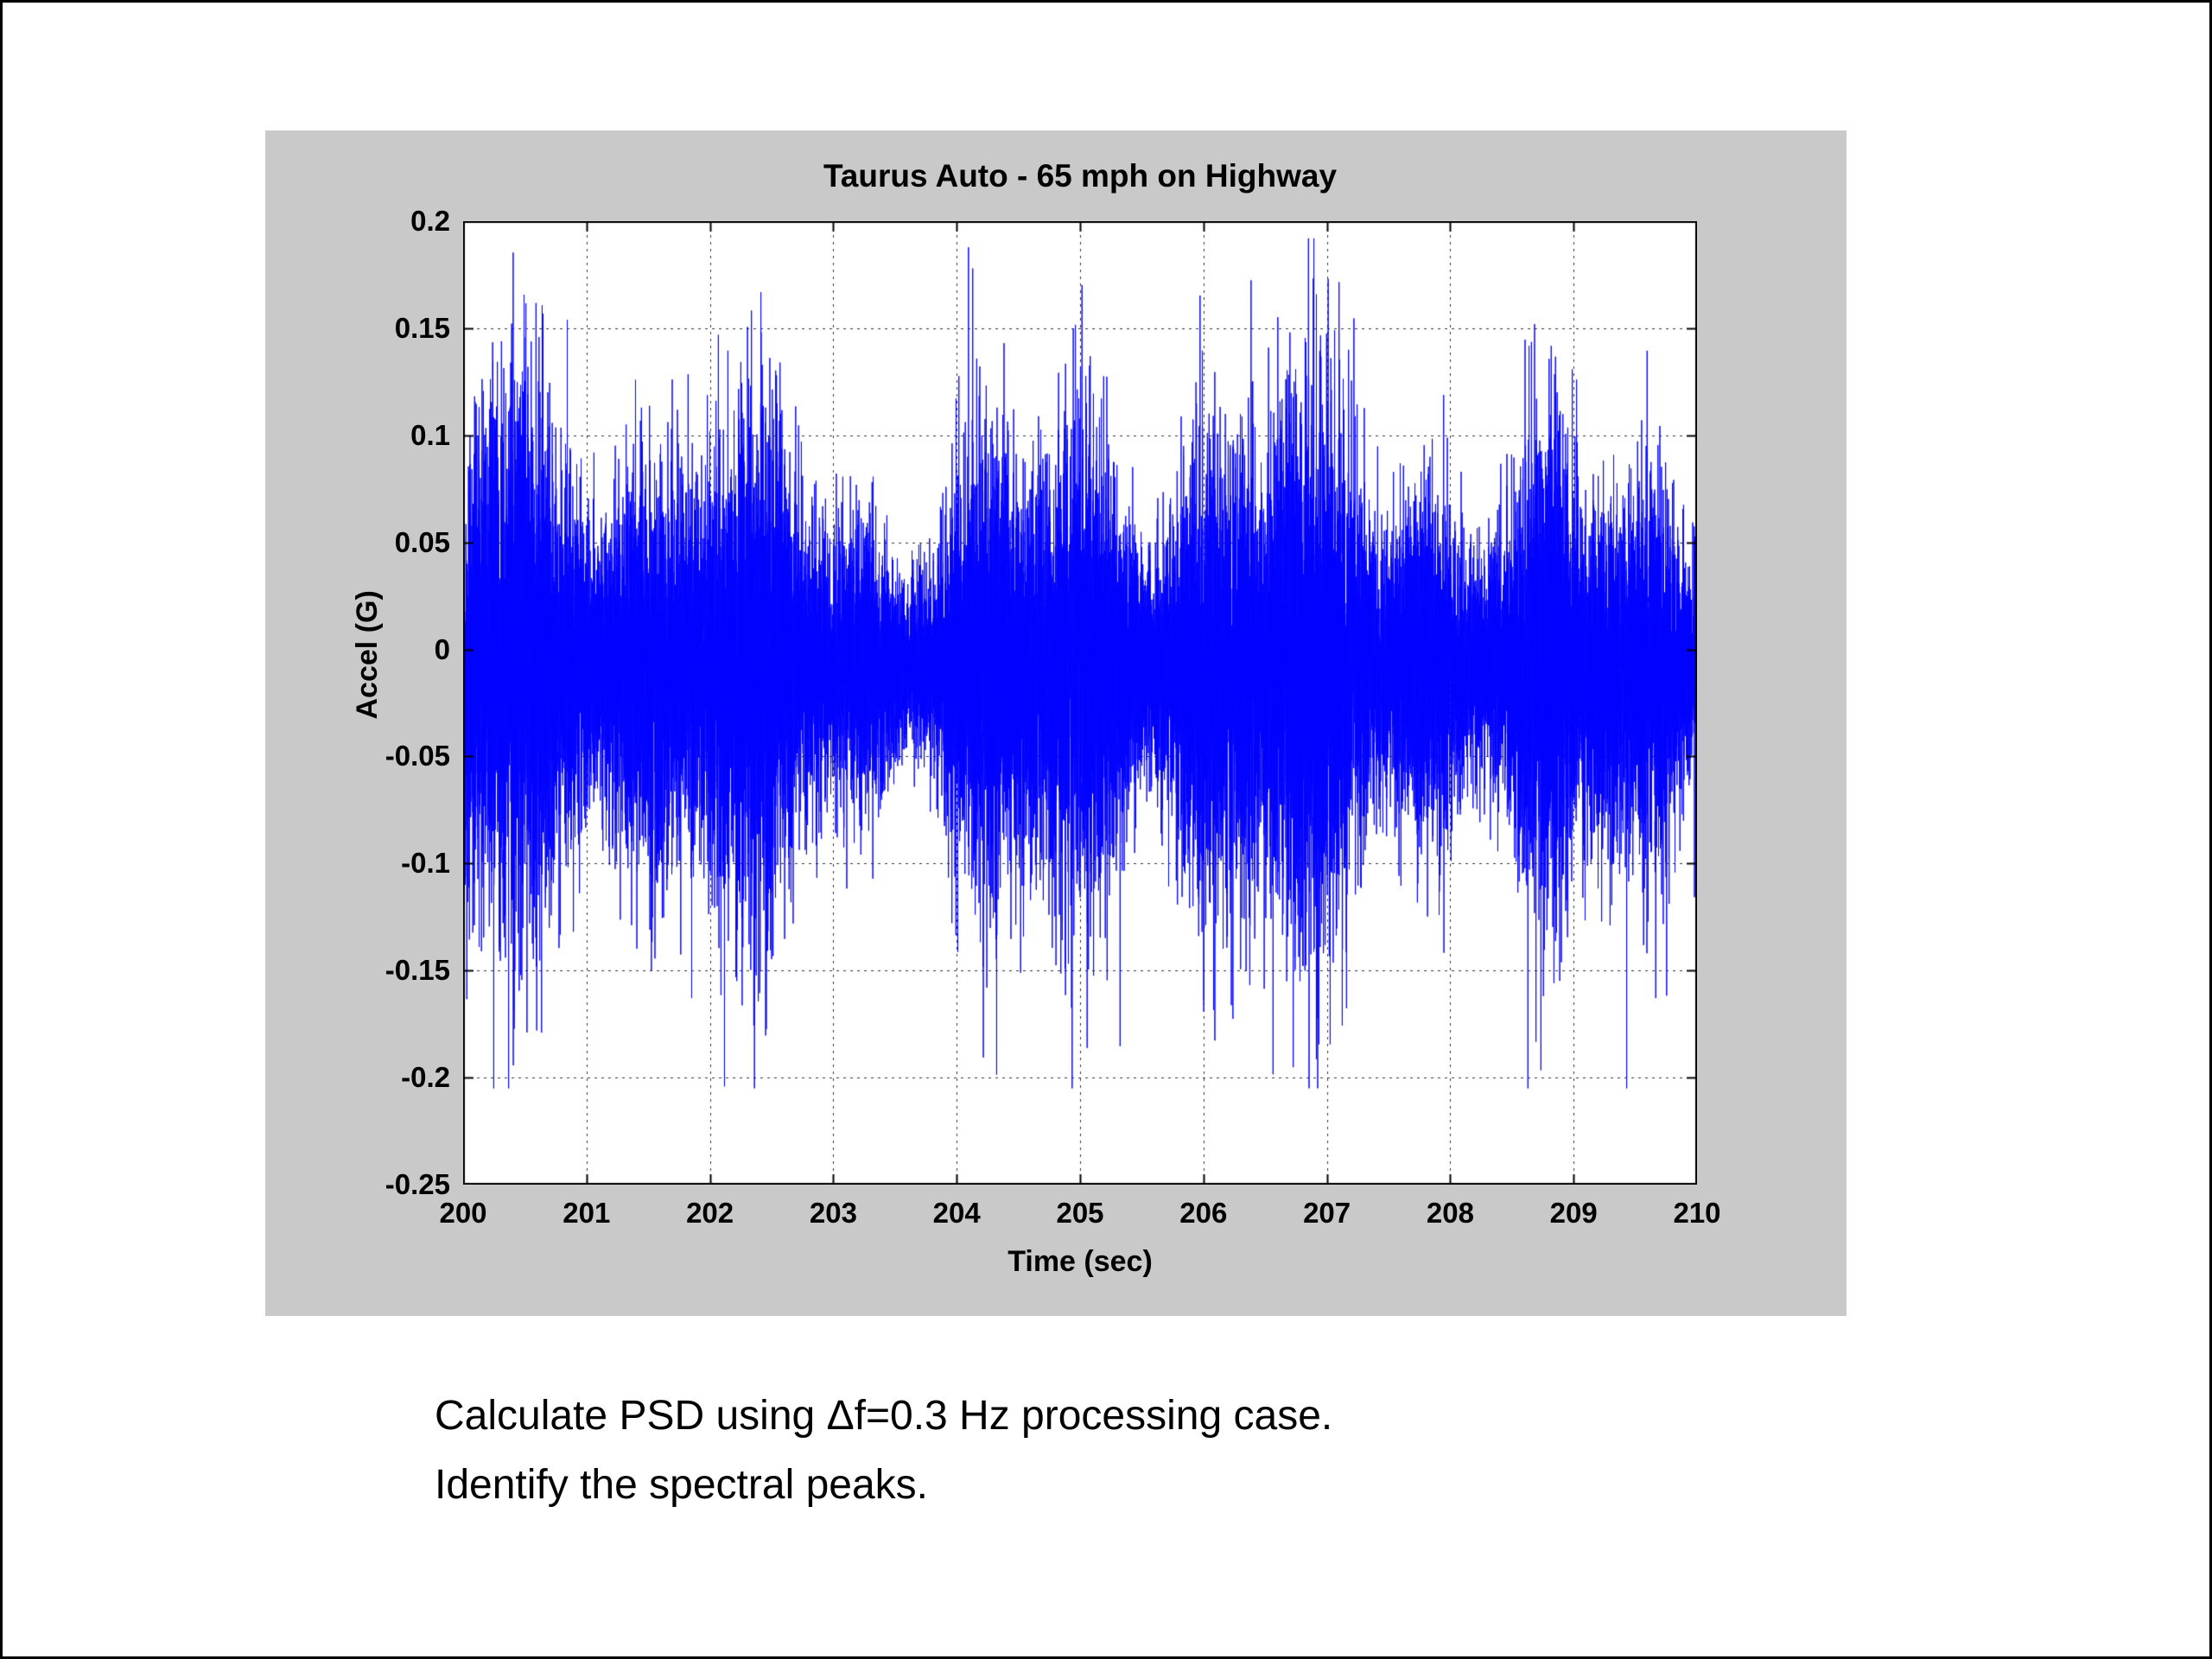 This screenshot has height=1659, width=2212. What do you see at coordinates (1080, 1213) in the screenshot?
I see `x-tick-label: 205` at bounding box center [1080, 1213].